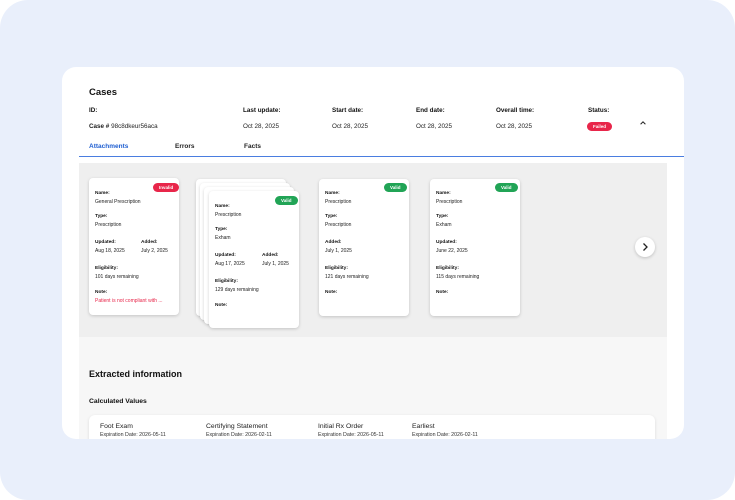  Describe the element at coordinates (118, 401) in the screenshot. I see `calculated-title: Calculated Values` at that location.